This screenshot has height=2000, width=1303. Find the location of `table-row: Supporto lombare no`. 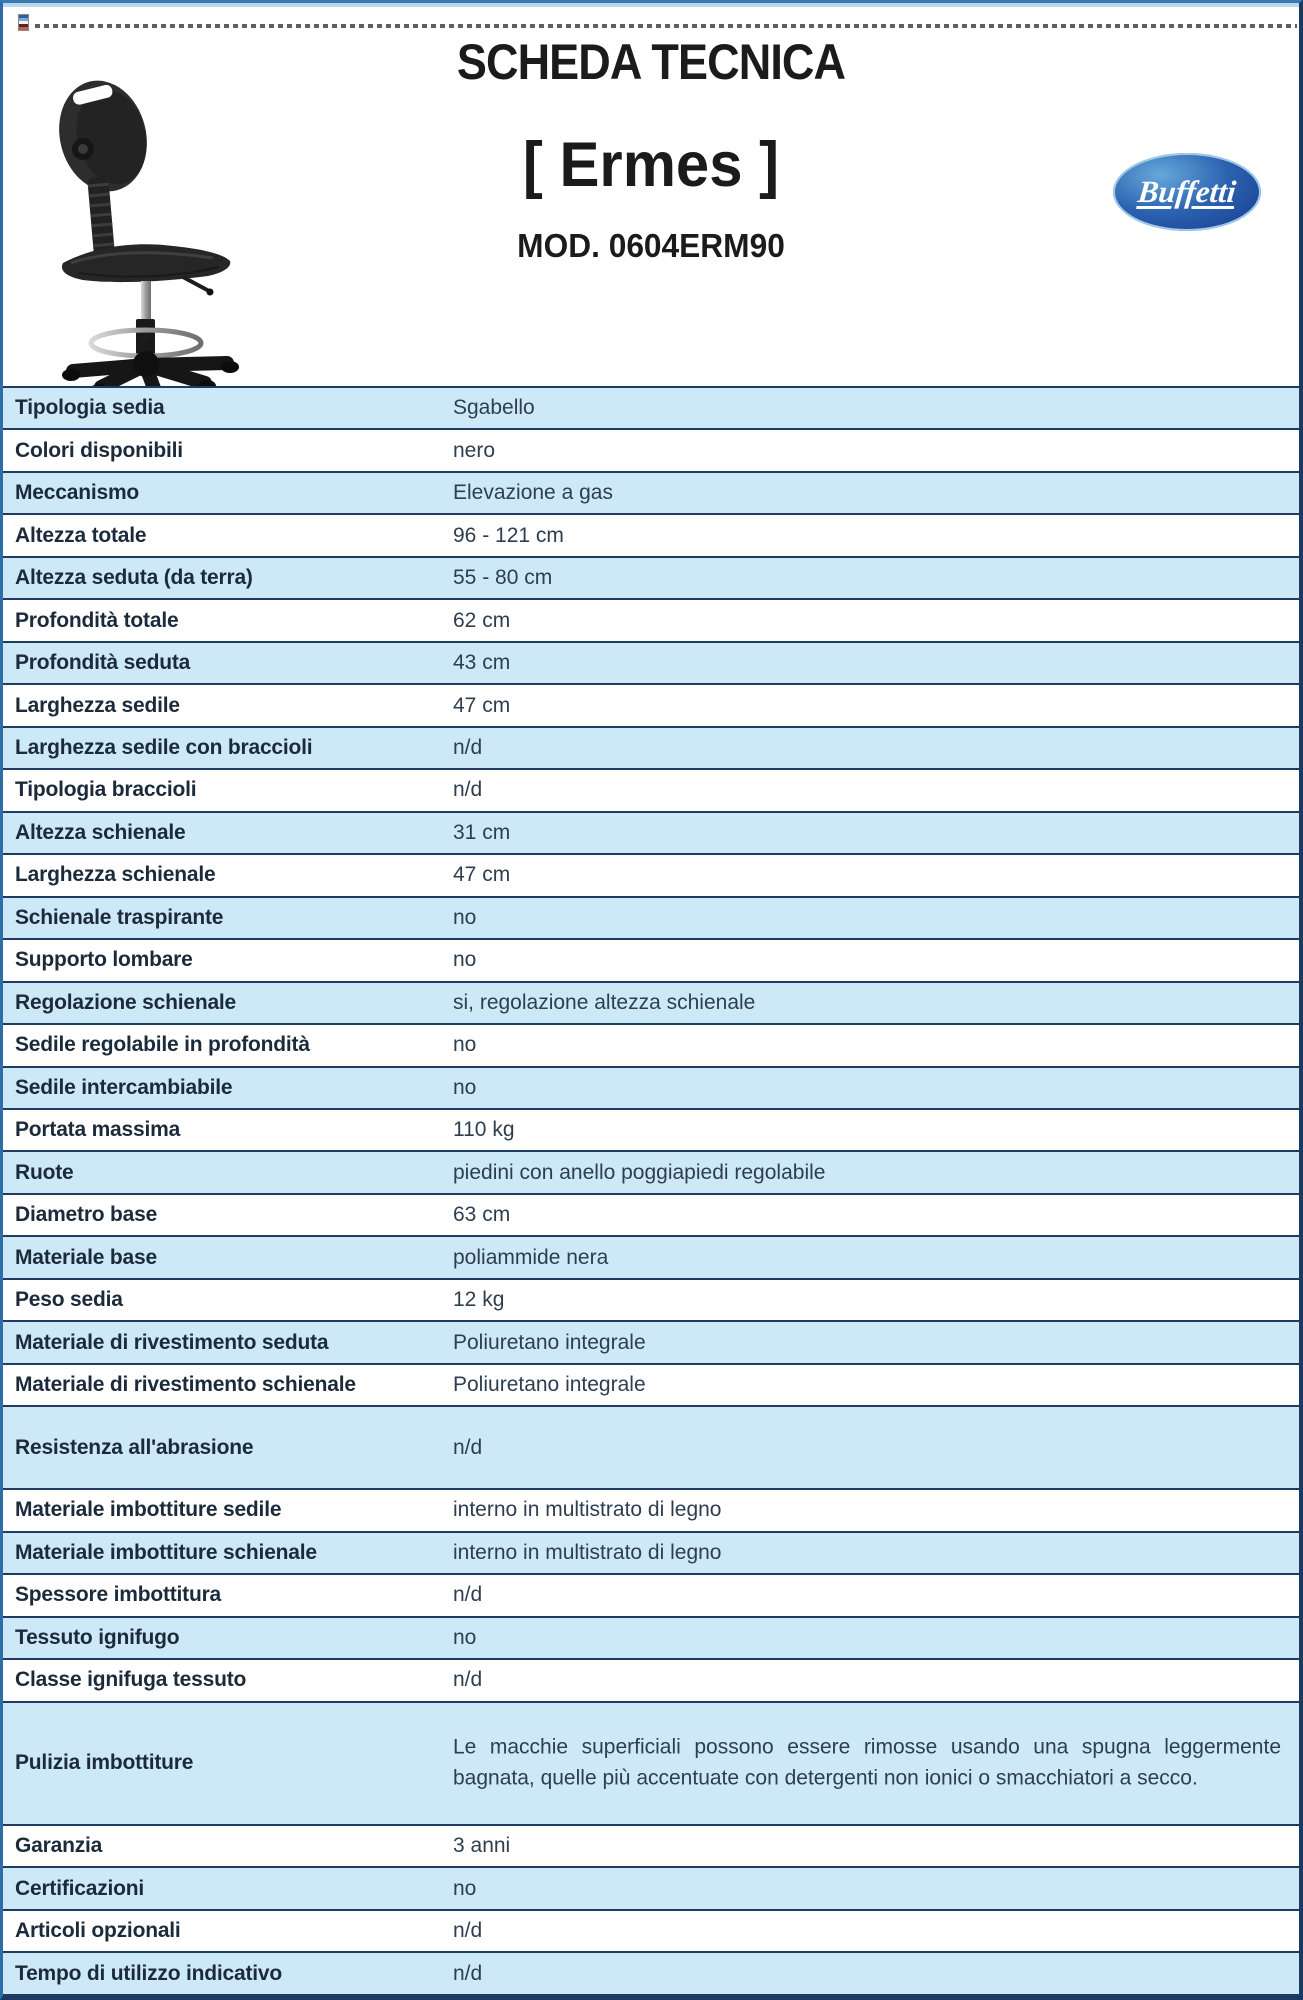

table-row: Supporto lombare no is located at coordinates (651, 961).